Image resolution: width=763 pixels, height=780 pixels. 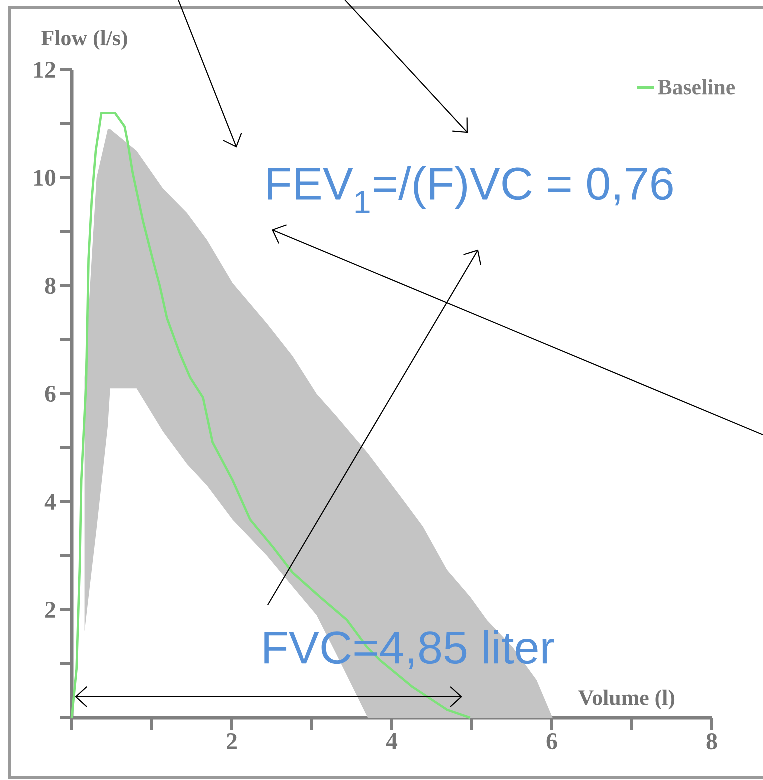 I want to click on y-tick-label: 8, so click(x=50, y=286).